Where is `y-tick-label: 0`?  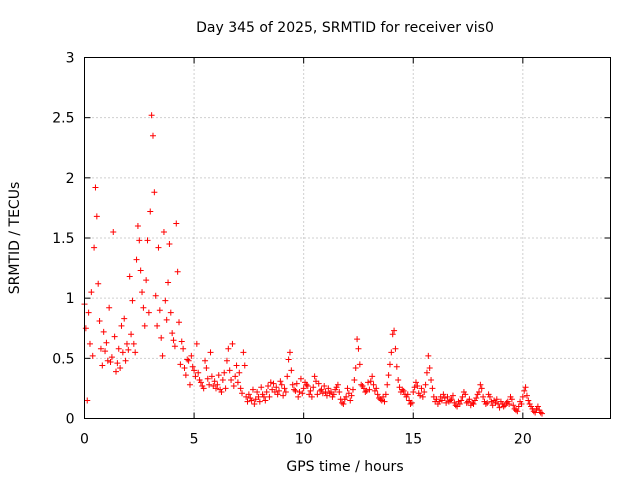
y-tick-label: 0 is located at coordinates (70, 420).